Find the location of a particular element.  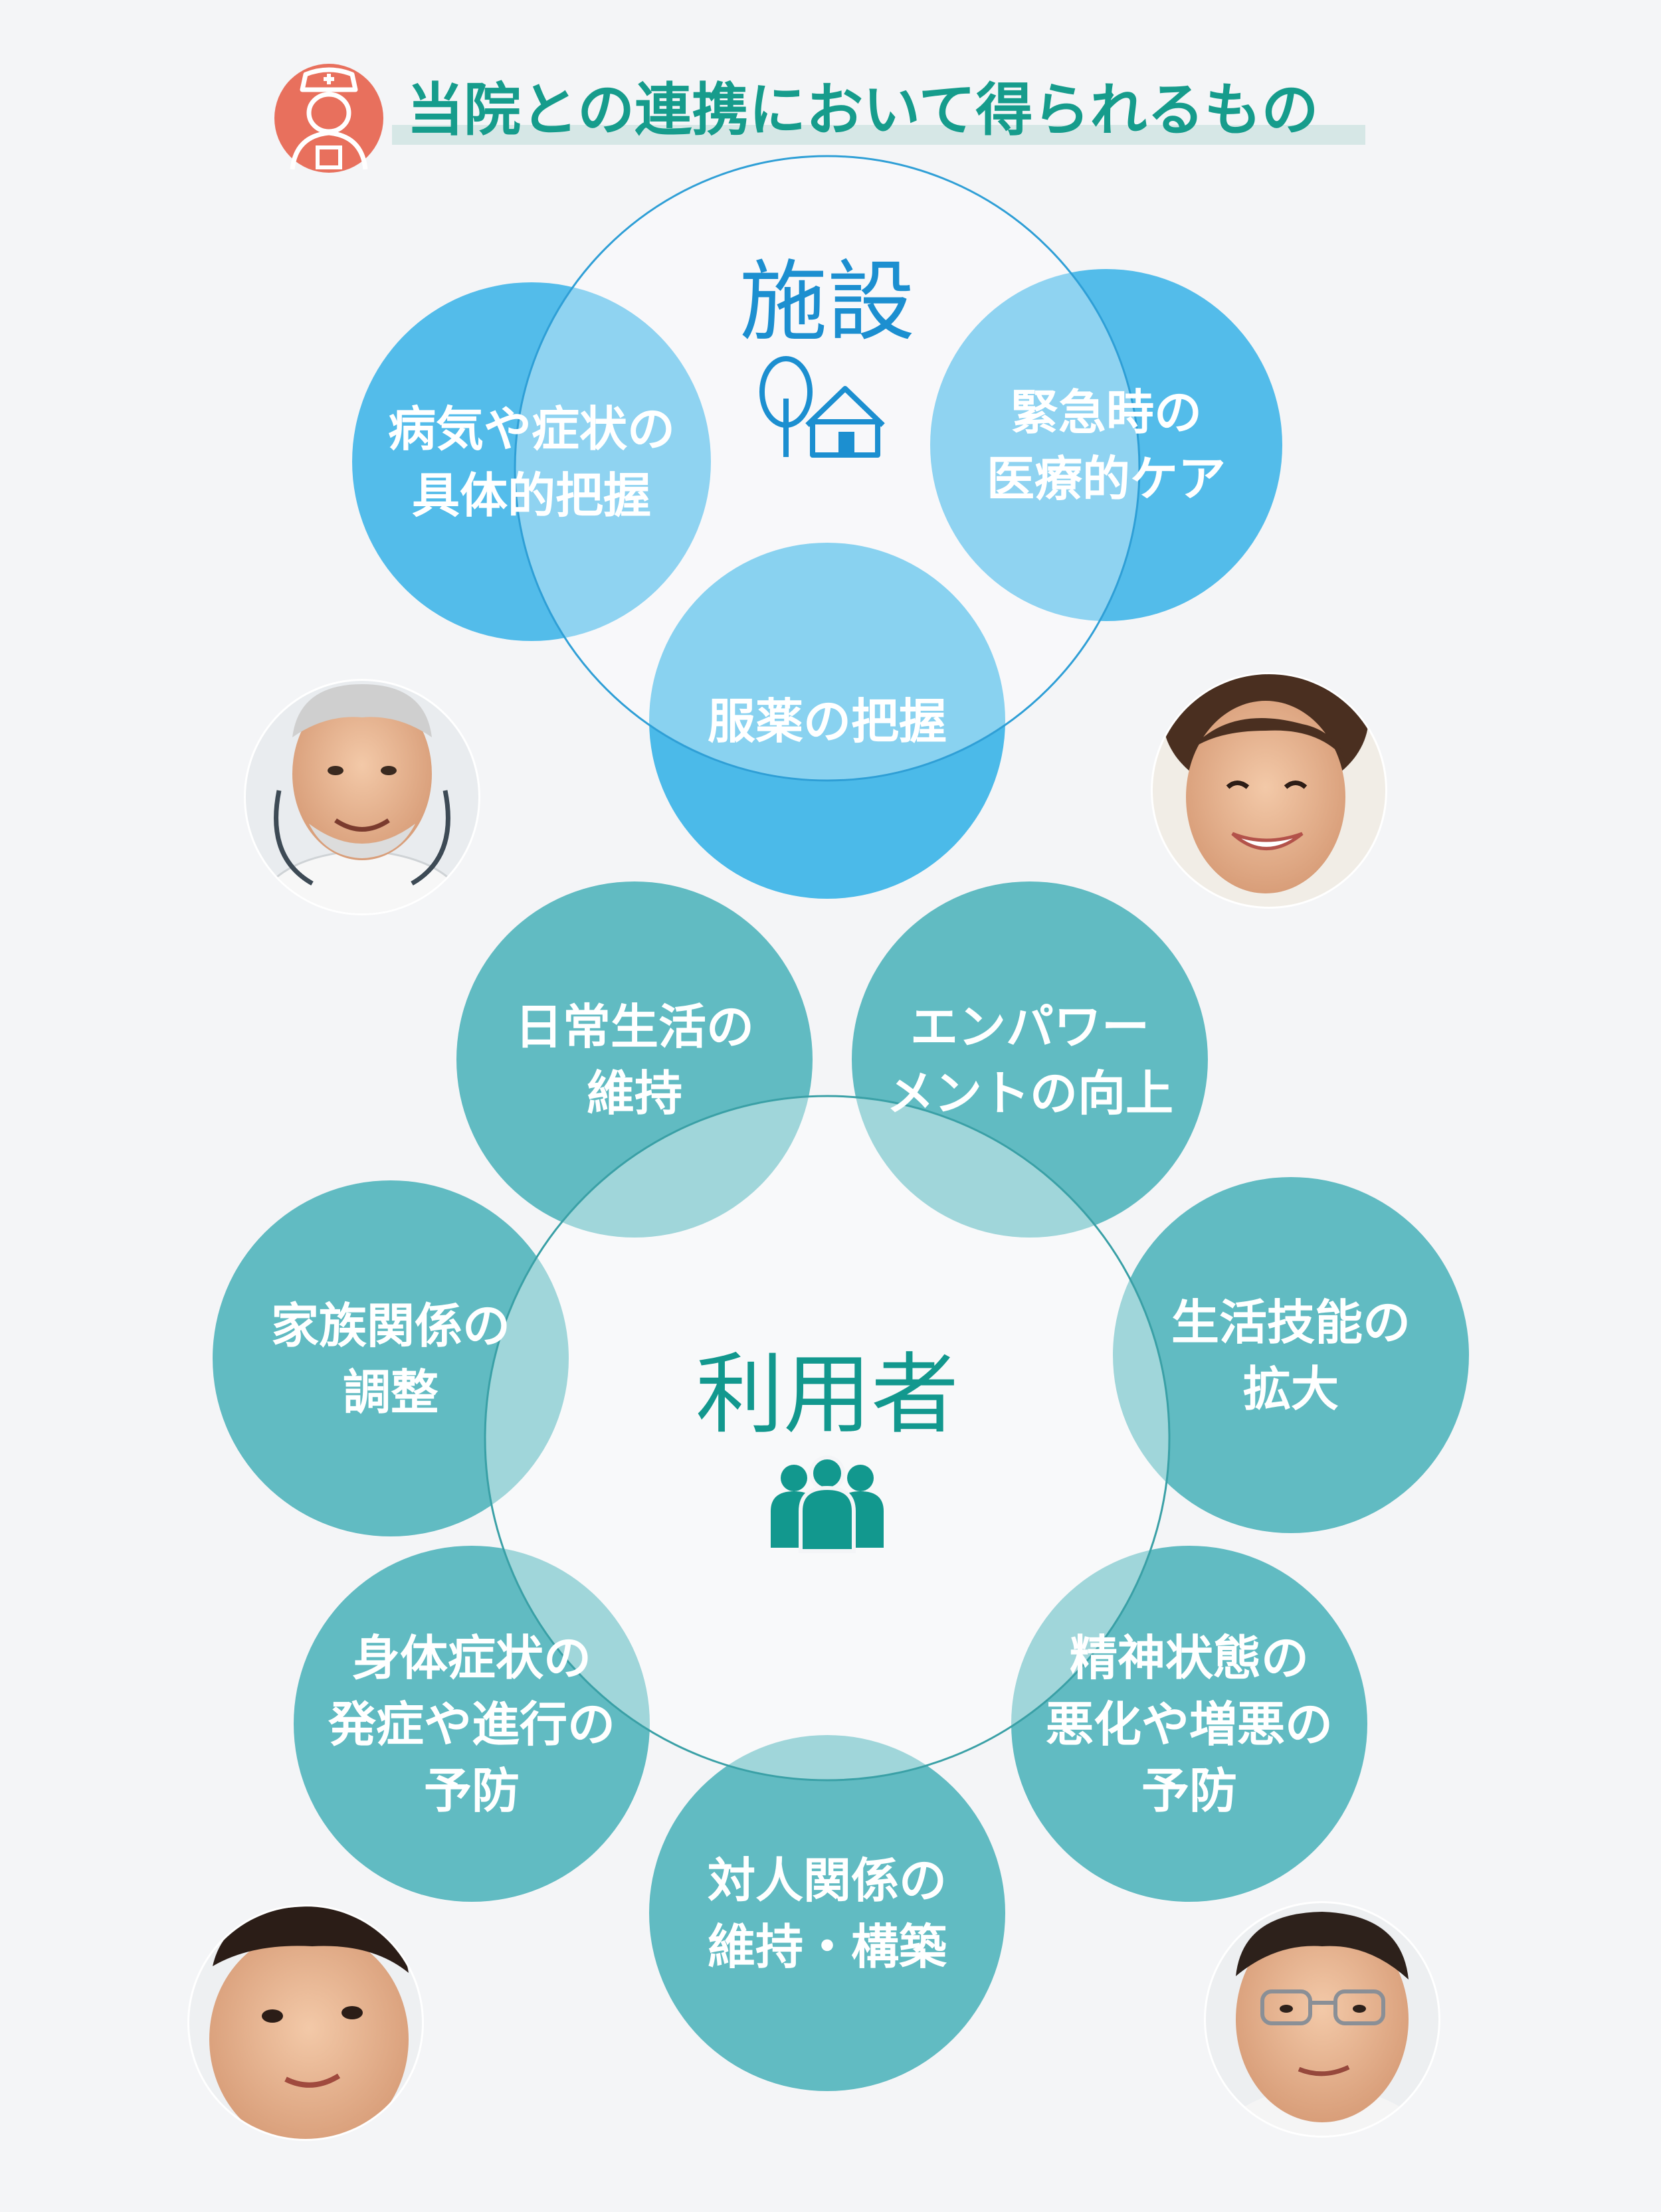

benefit-circle-medication is located at coordinates (827, 721).